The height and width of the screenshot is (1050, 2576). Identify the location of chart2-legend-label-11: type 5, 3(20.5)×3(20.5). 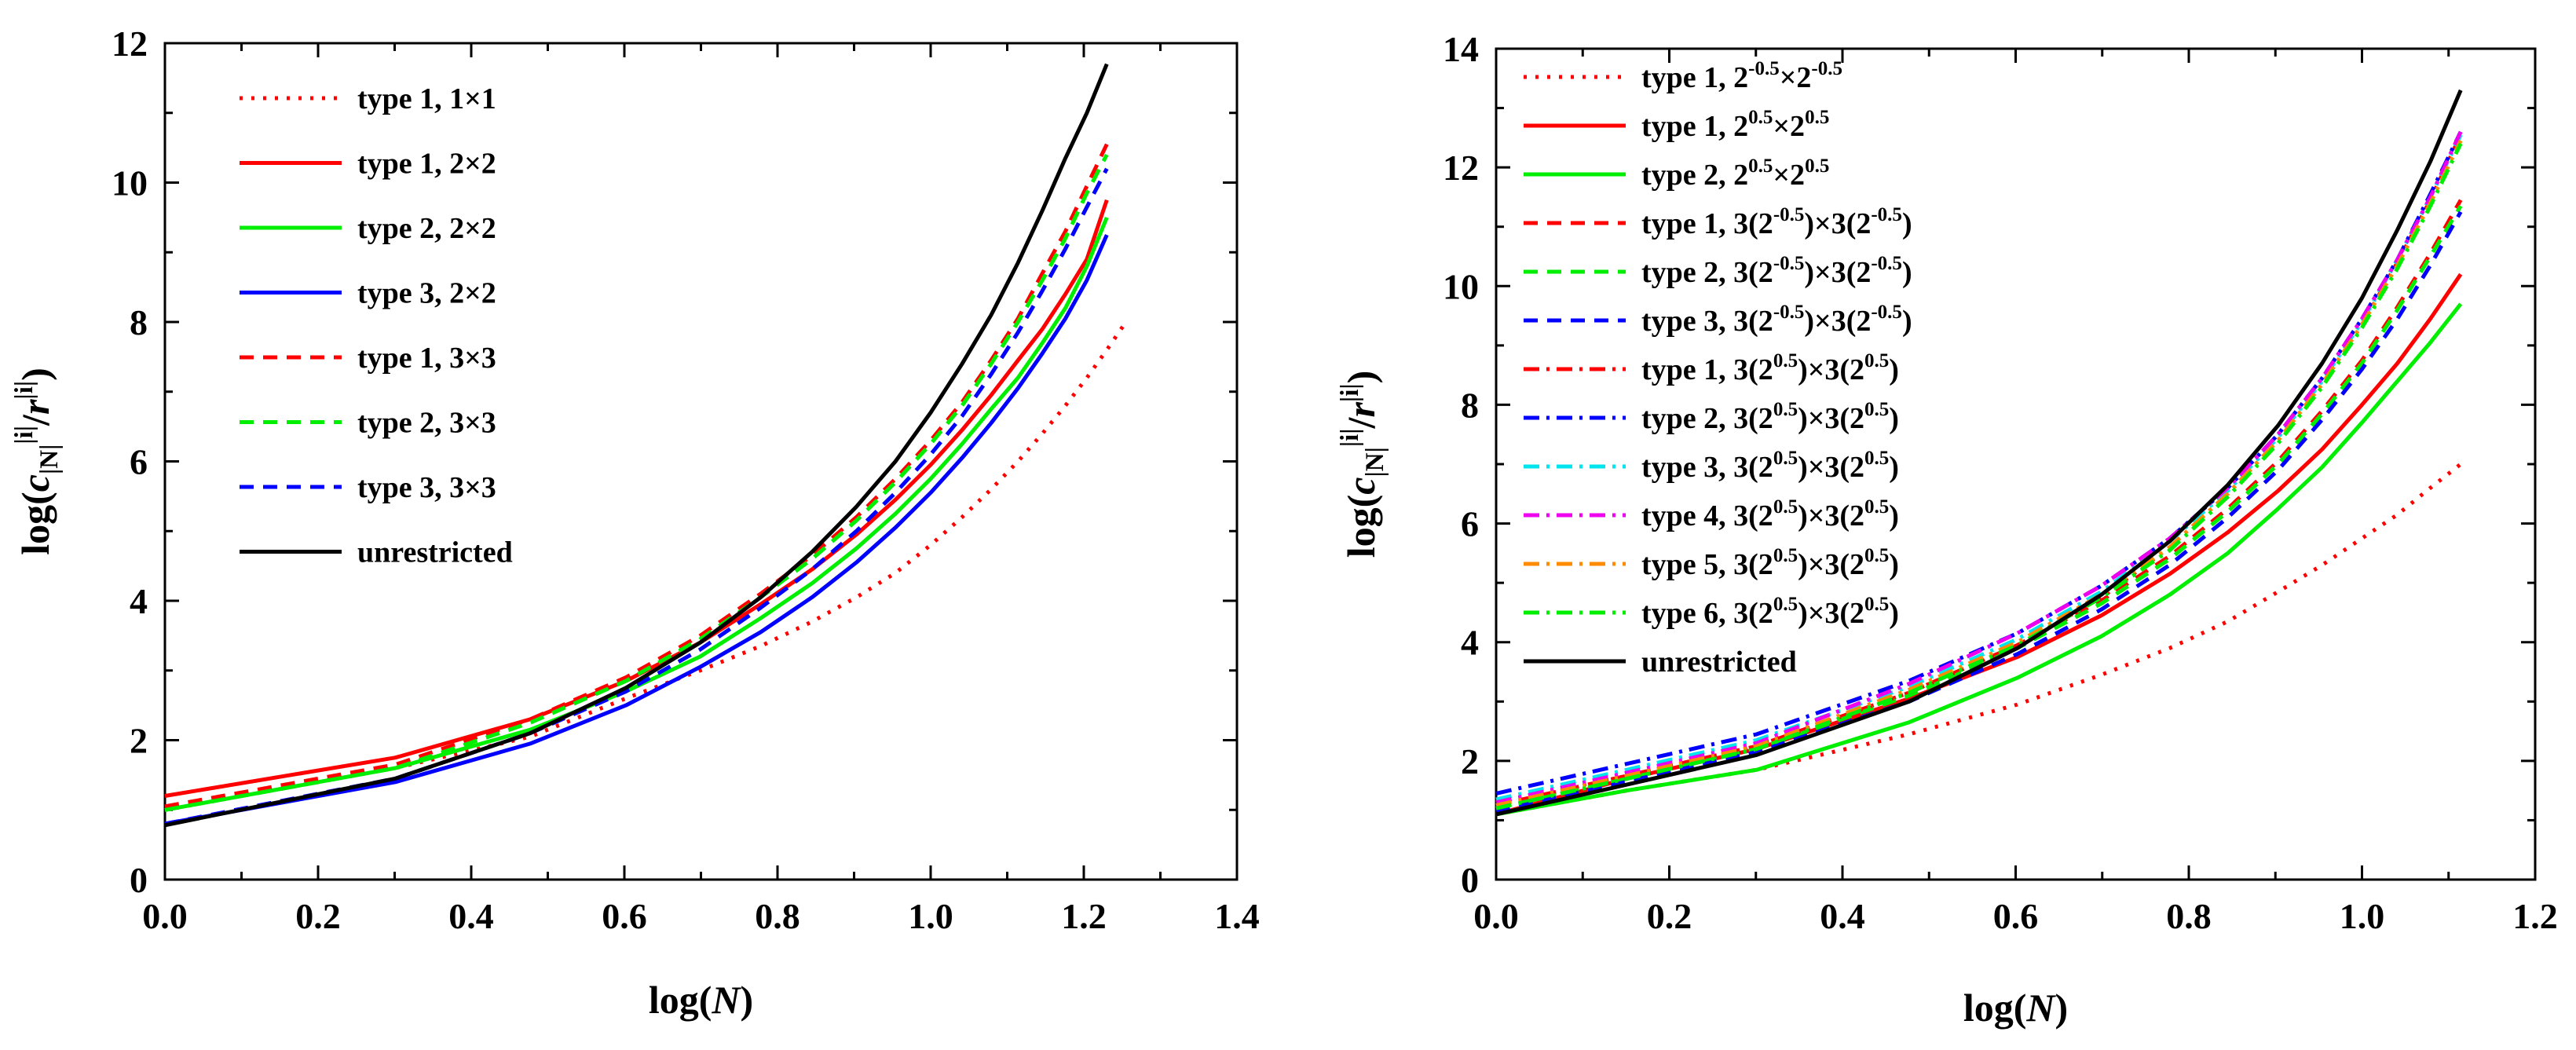
(1770, 563).